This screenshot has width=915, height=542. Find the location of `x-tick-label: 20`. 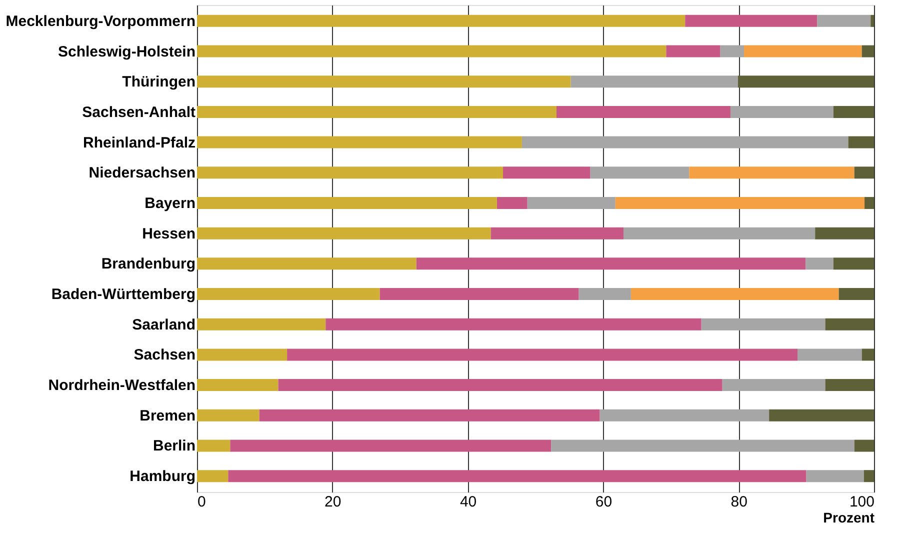

x-tick-label: 20 is located at coordinates (333, 502).